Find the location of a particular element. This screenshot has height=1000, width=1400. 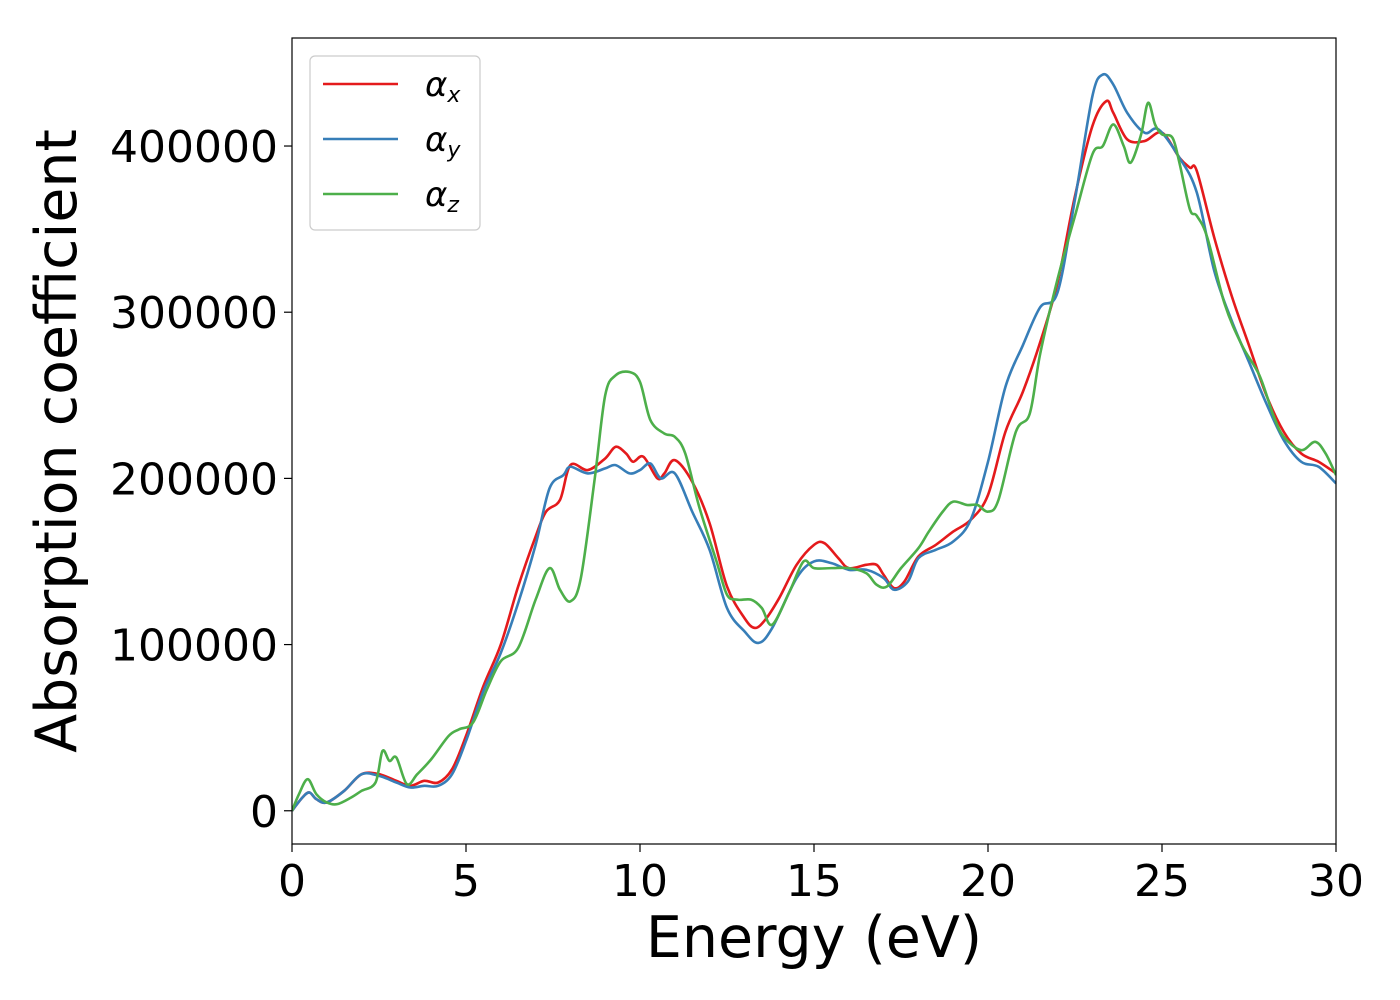

legend: αx αy αz is located at coordinates (395, 143).